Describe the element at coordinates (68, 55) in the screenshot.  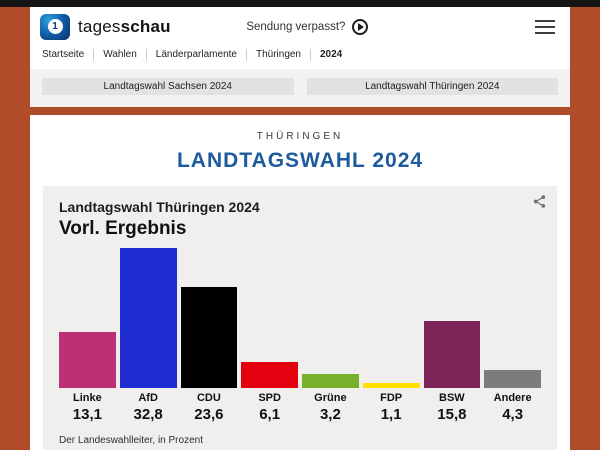
I see `breadcrumb-item-startseite: Startseite` at that location.